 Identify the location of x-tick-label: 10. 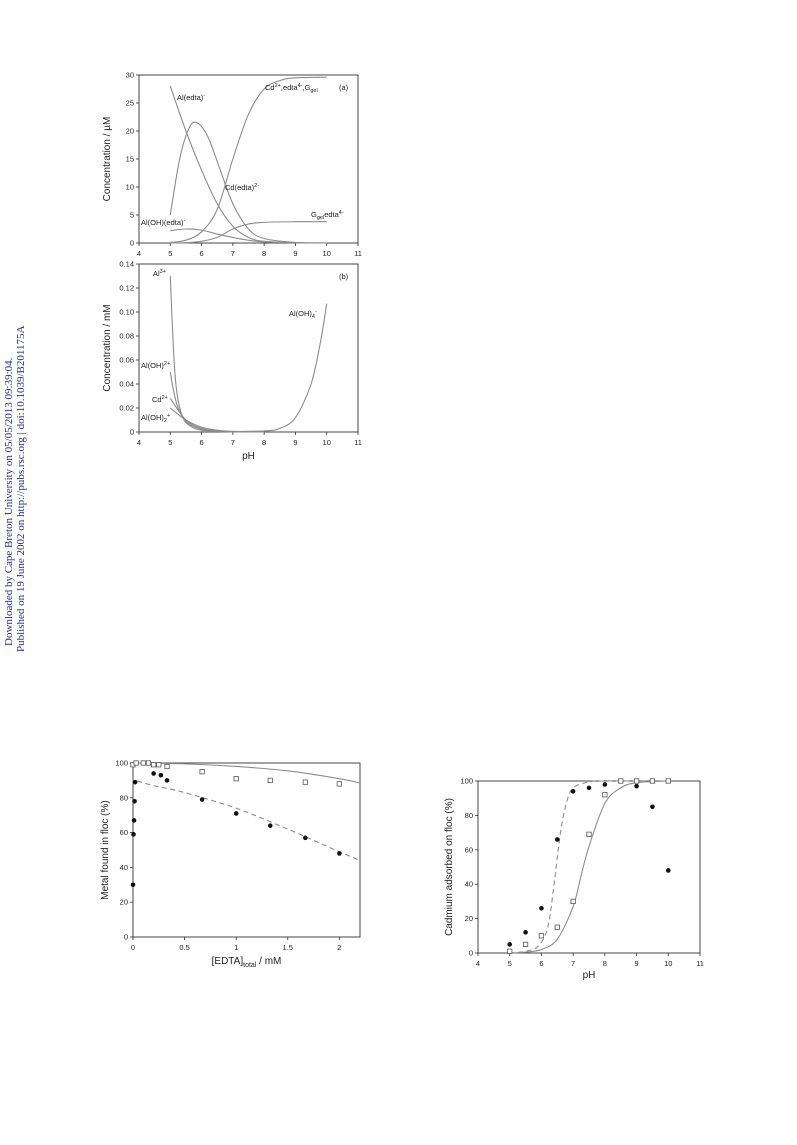
(327, 442).